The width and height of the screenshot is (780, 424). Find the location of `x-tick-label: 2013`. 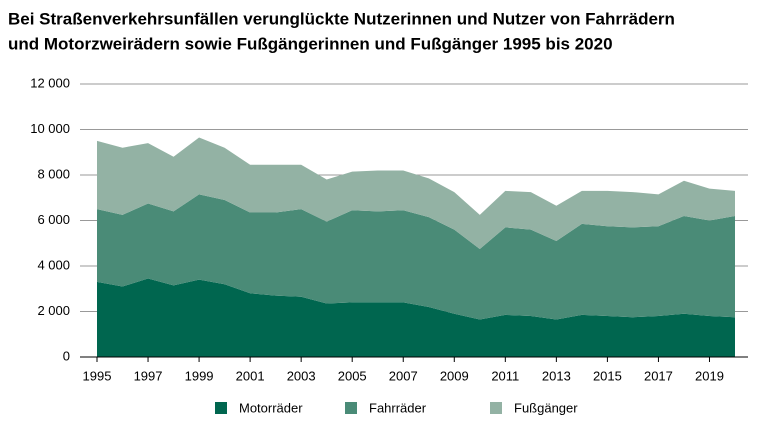

x-tick-label: 2013 is located at coordinates (556, 375).